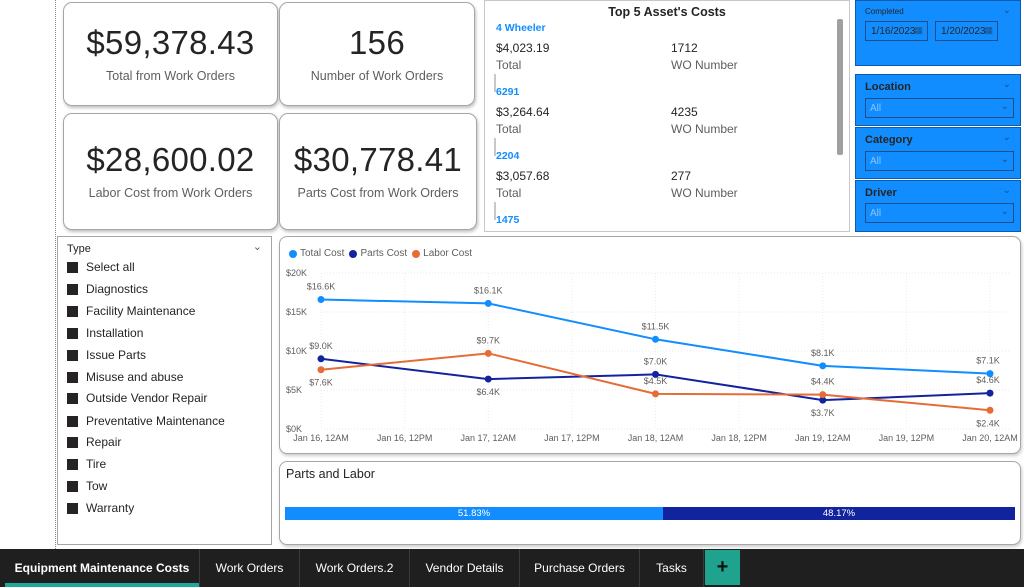 This screenshot has width=1024, height=587. What do you see at coordinates (322, 253) in the screenshot?
I see `legend-label: Total Cost` at bounding box center [322, 253].